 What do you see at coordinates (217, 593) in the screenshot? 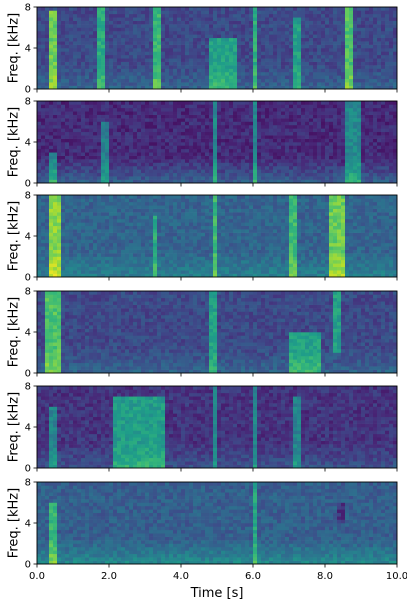
I see `x-axis-label: Time [s]` at bounding box center [217, 593].